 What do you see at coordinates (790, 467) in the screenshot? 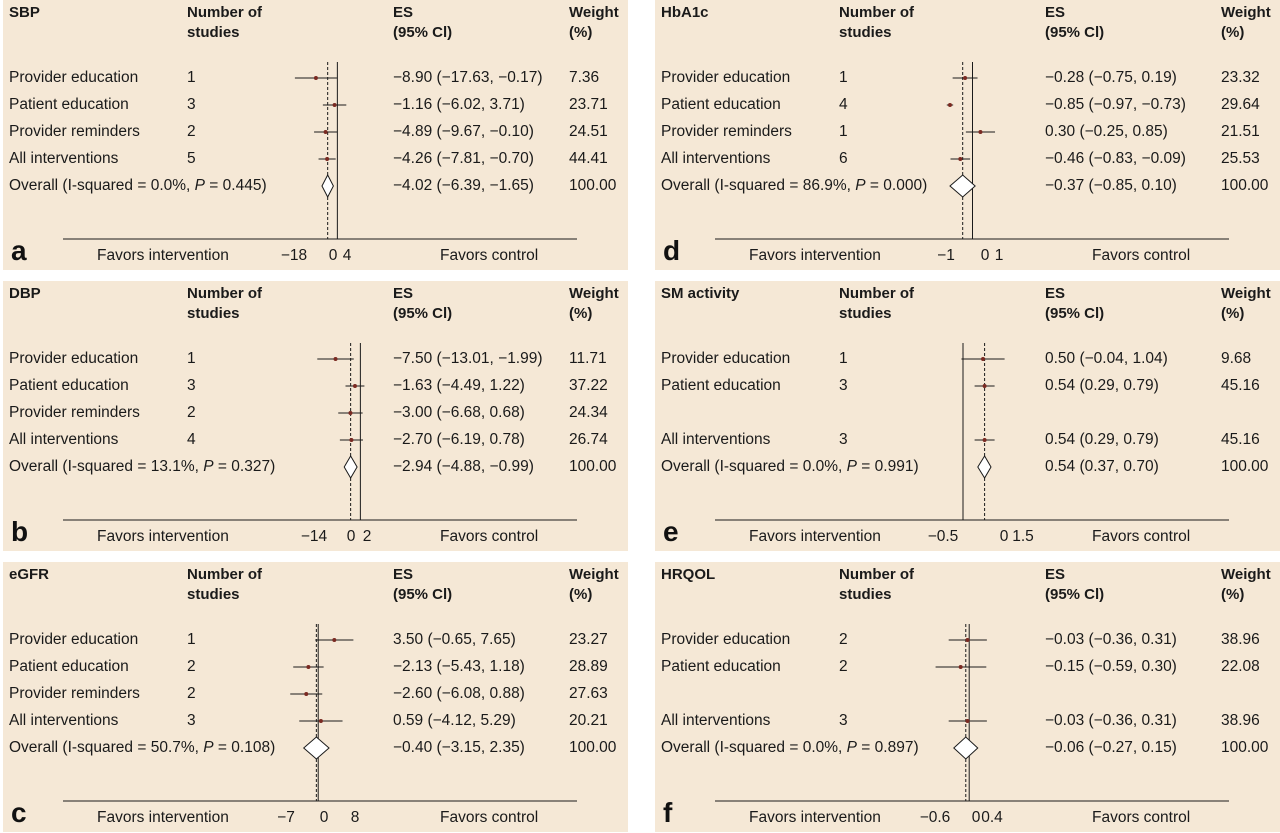
I see `overall-label: Overall (I-squared = 0.0%, P = 0.991)` at bounding box center [790, 467].